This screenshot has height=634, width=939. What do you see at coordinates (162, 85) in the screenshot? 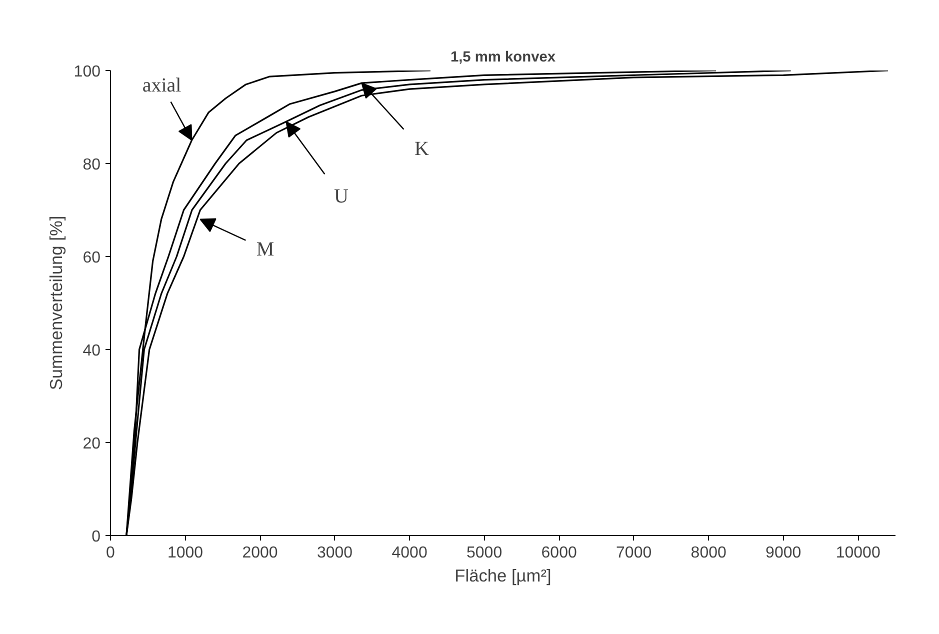
I see `annotation: axial` at bounding box center [162, 85].